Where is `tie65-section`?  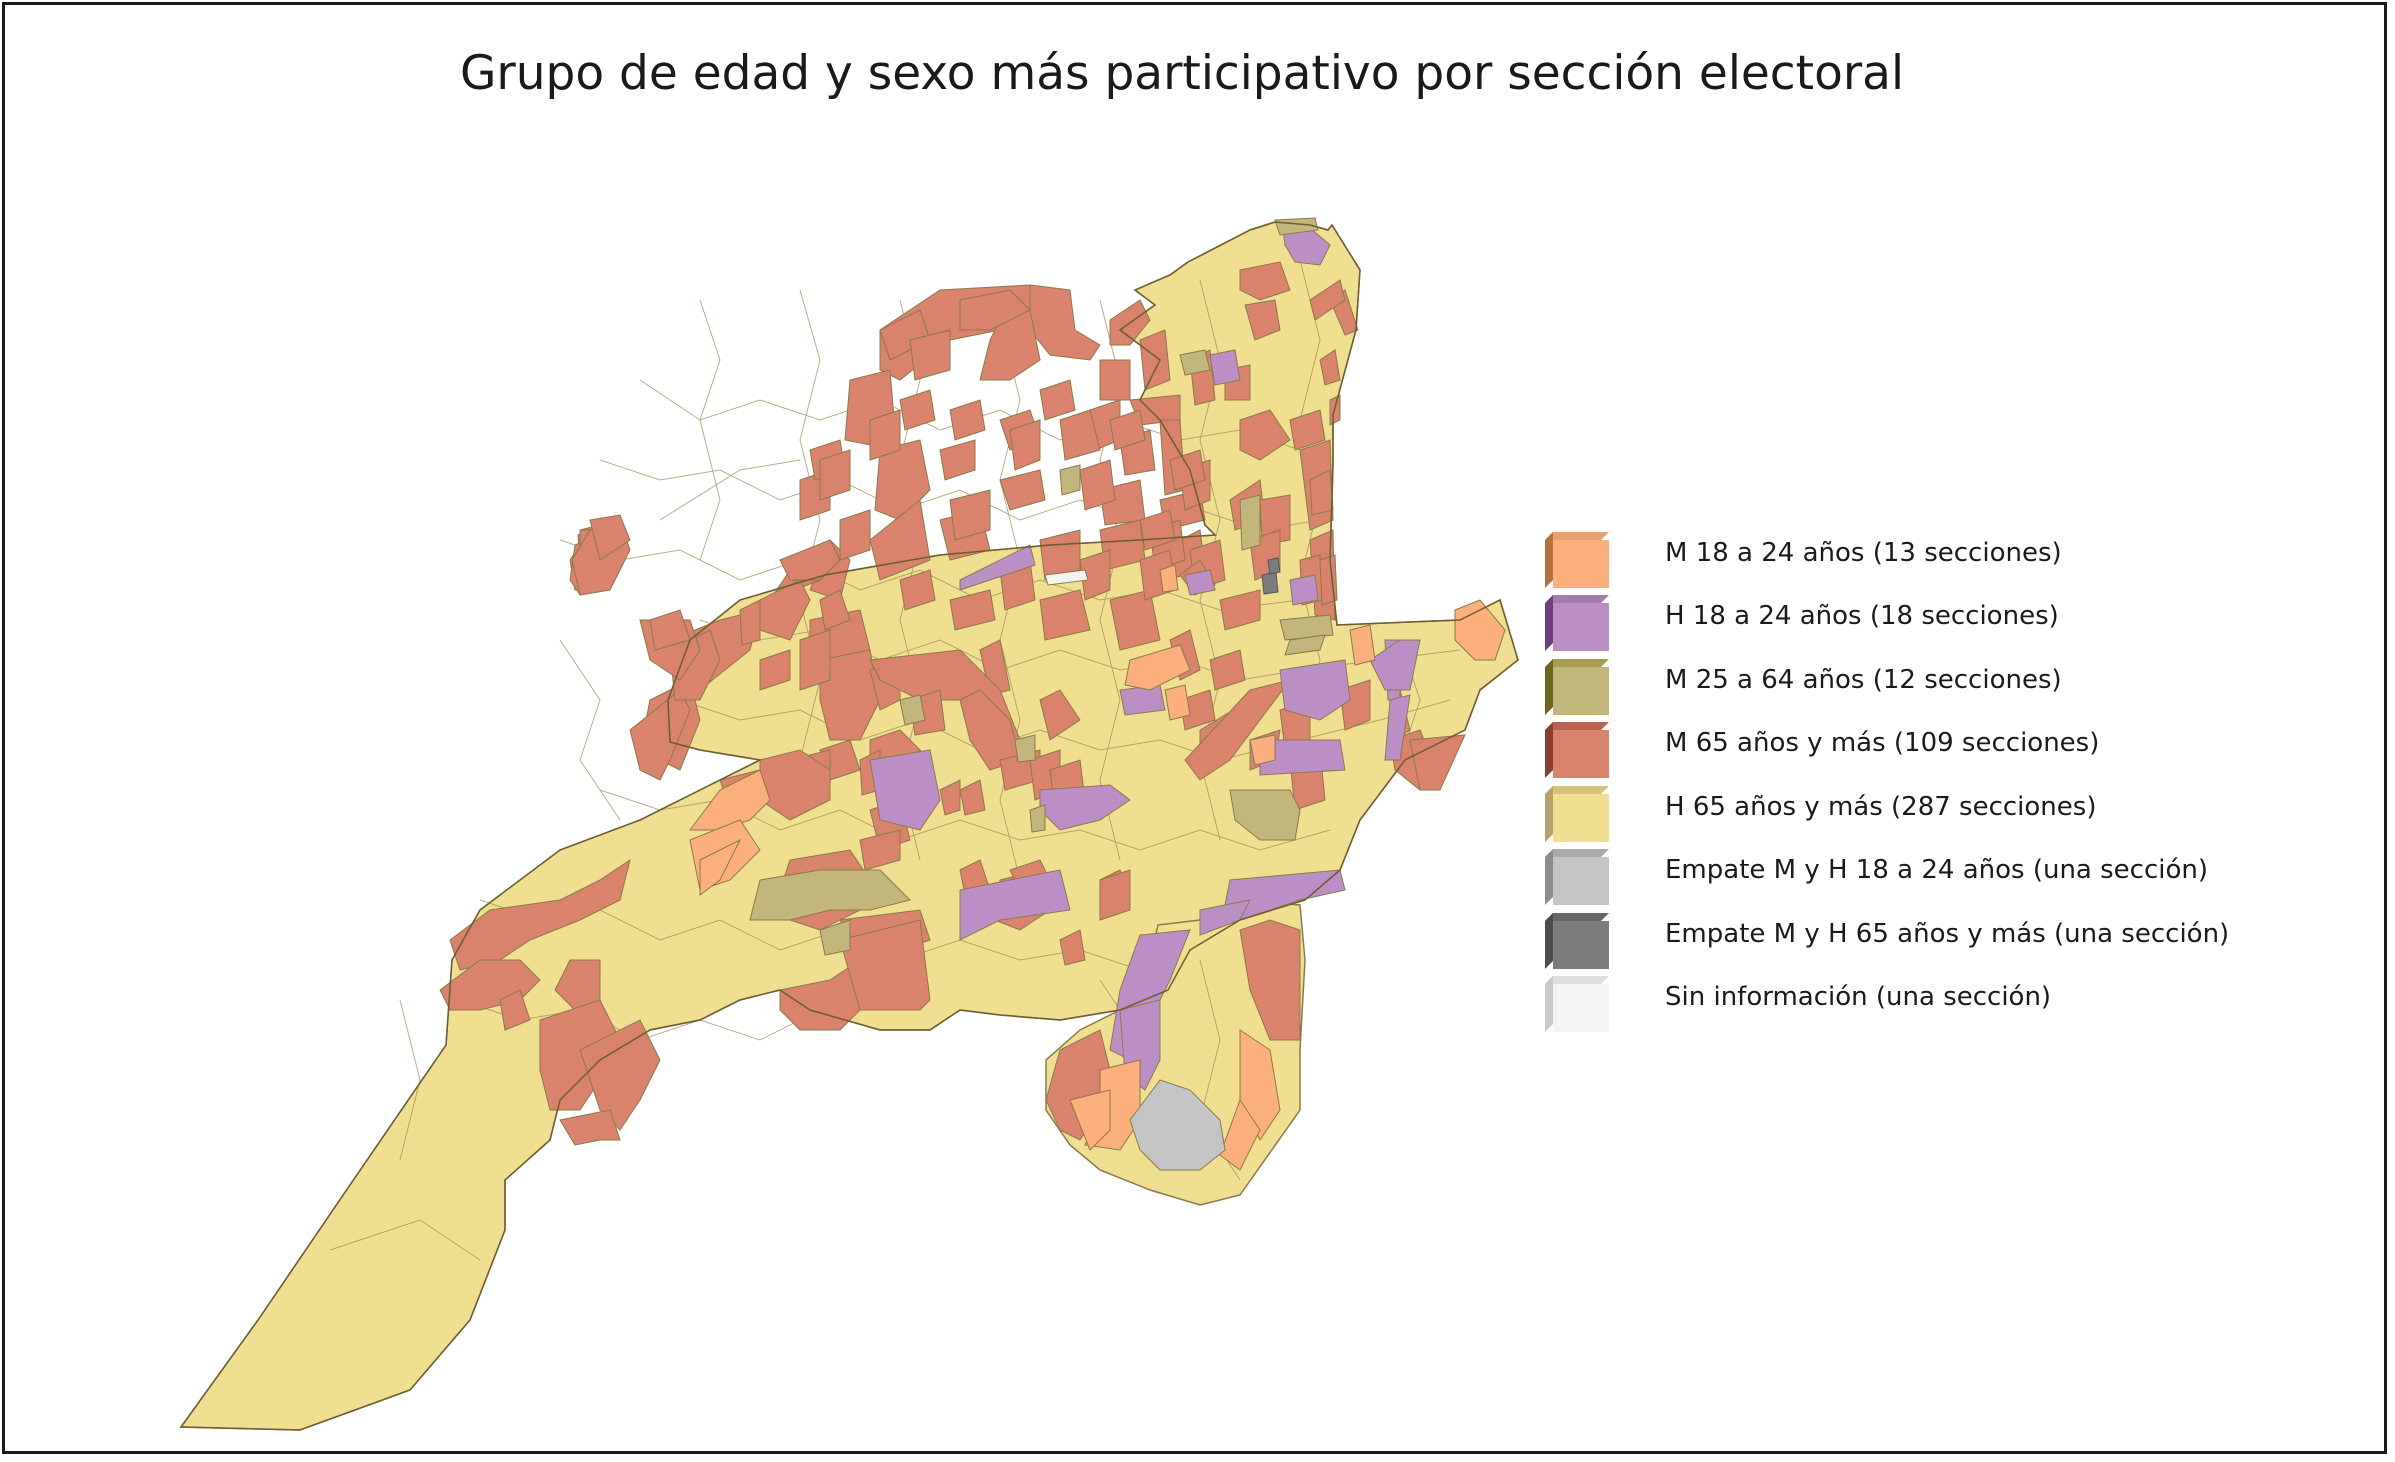
tie65-section is located at coordinates (1274, 566).